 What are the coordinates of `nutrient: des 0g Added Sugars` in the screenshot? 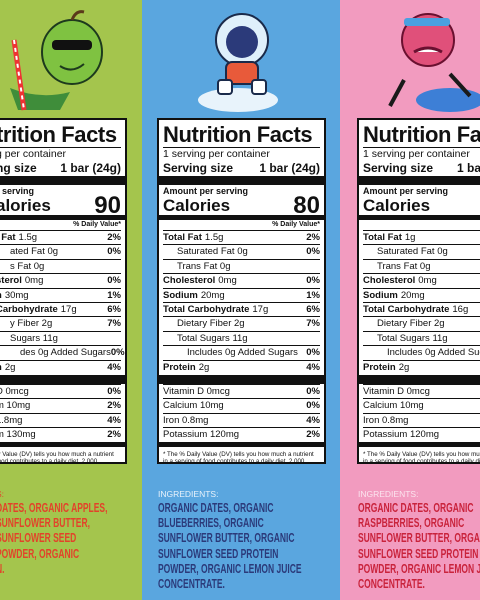 It's located at (65, 352).